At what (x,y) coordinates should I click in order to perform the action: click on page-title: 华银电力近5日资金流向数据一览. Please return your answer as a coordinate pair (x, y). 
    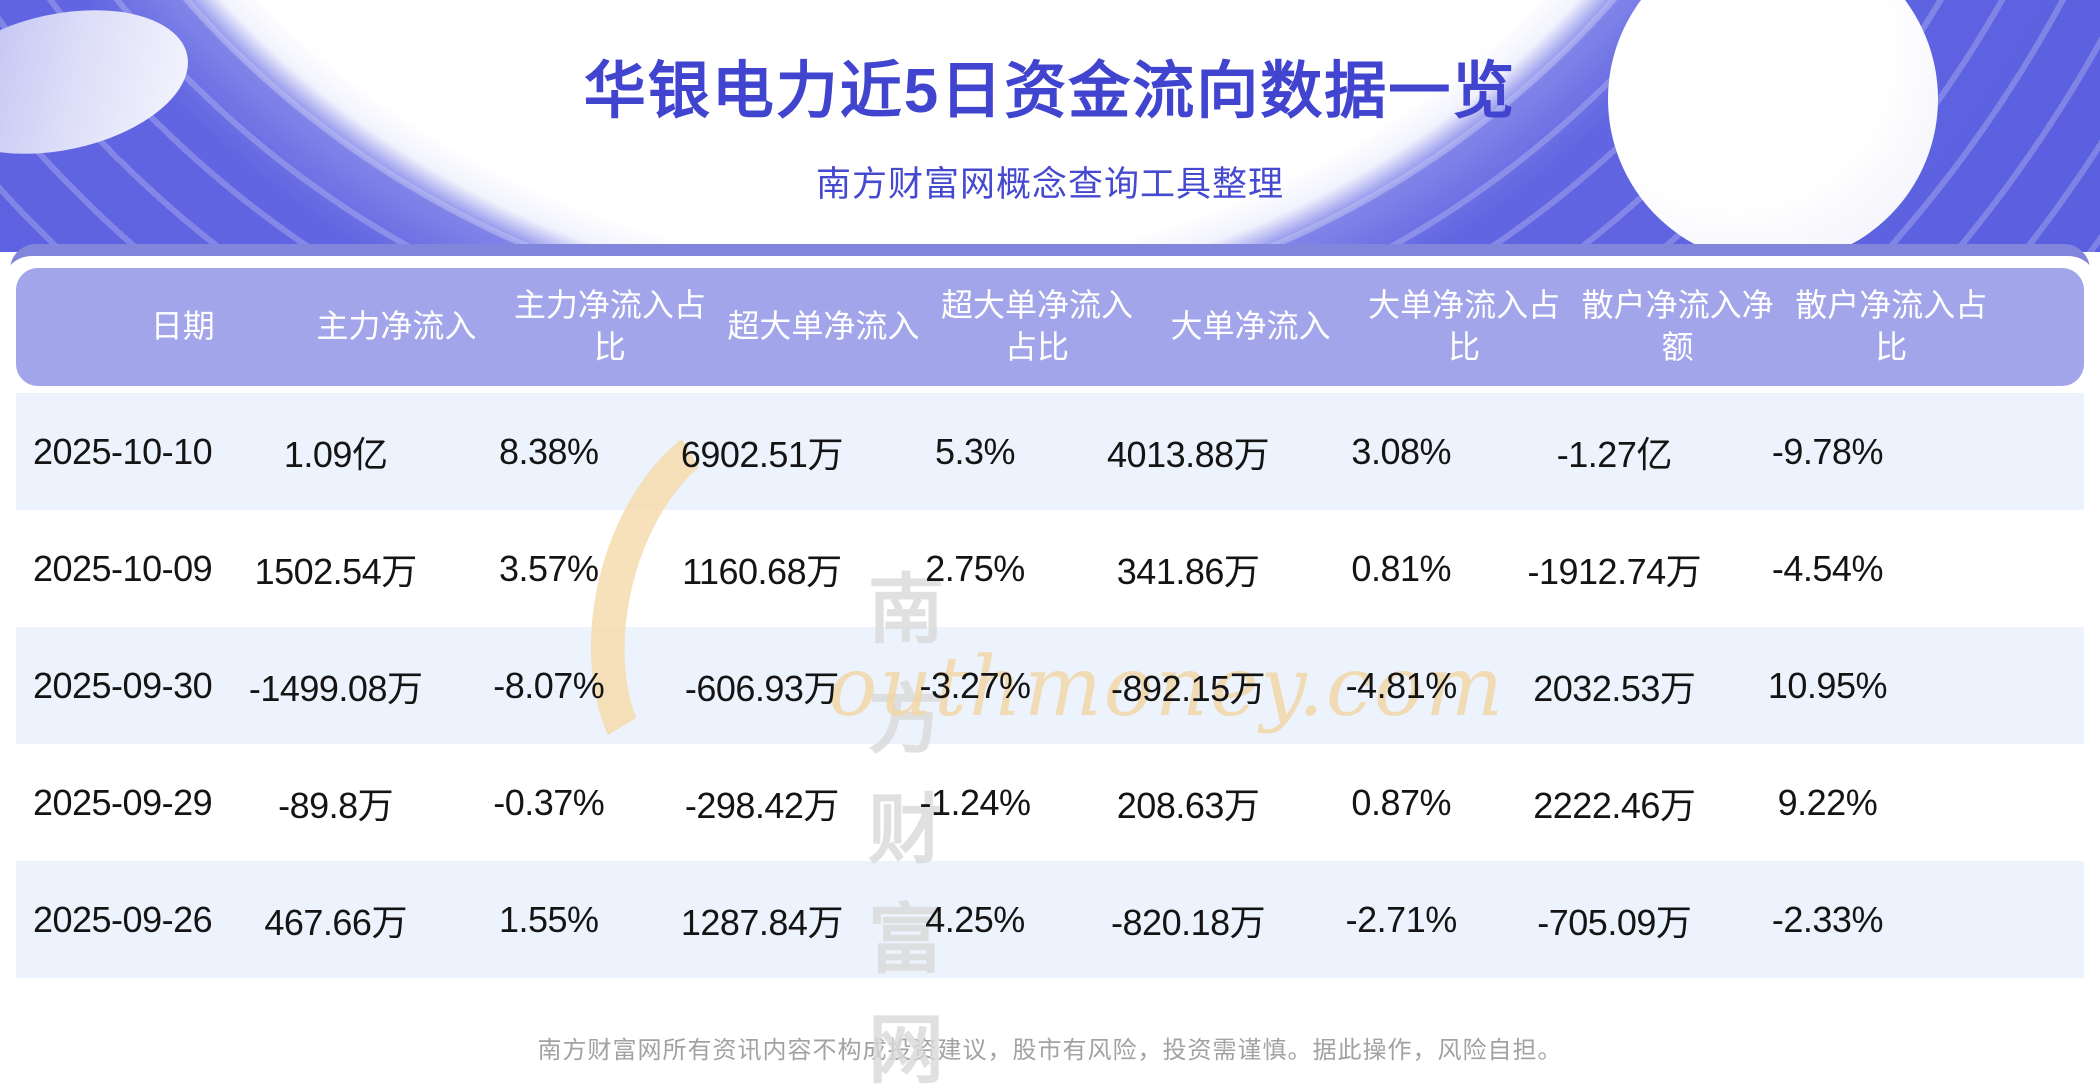
    Looking at the image, I should click on (1050, 91).